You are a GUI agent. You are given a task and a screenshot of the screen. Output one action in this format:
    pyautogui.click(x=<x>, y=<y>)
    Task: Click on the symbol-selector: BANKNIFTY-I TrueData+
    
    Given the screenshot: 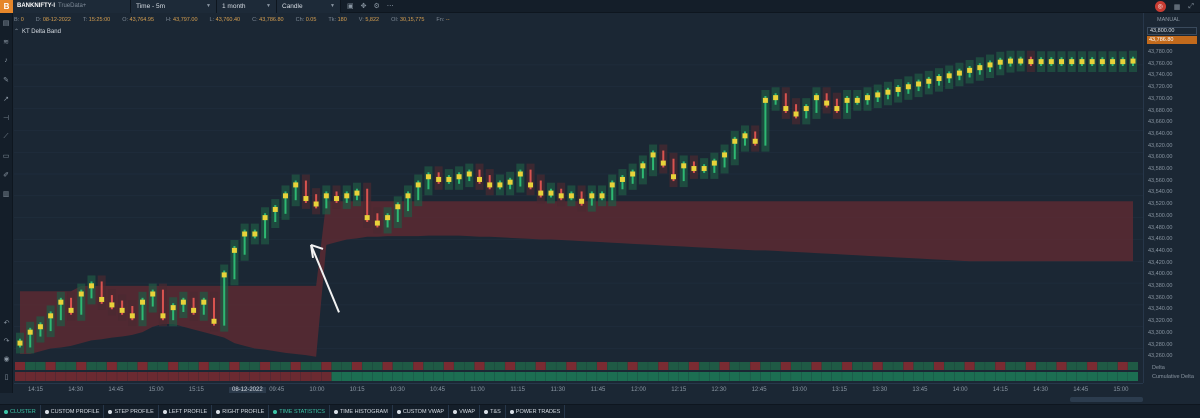 What is the action you would take?
    pyautogui.click(x=72, y=6)
    